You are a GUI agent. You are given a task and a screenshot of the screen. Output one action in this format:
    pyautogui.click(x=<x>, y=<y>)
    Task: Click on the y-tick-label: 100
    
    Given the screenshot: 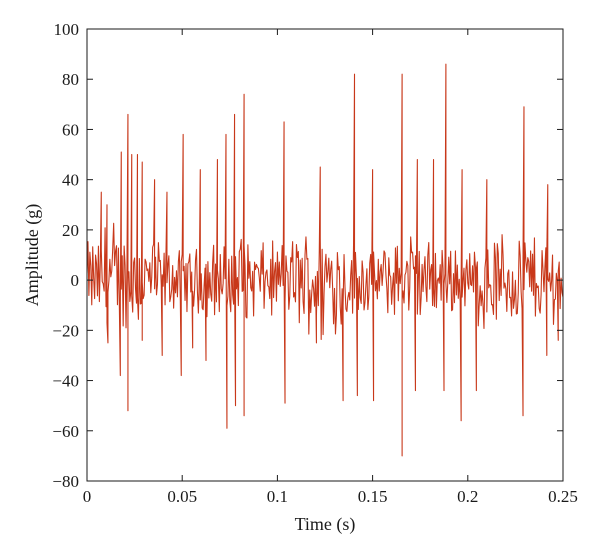 What is the action you would take?
    pyautogui.click(x=67, y=29)
    